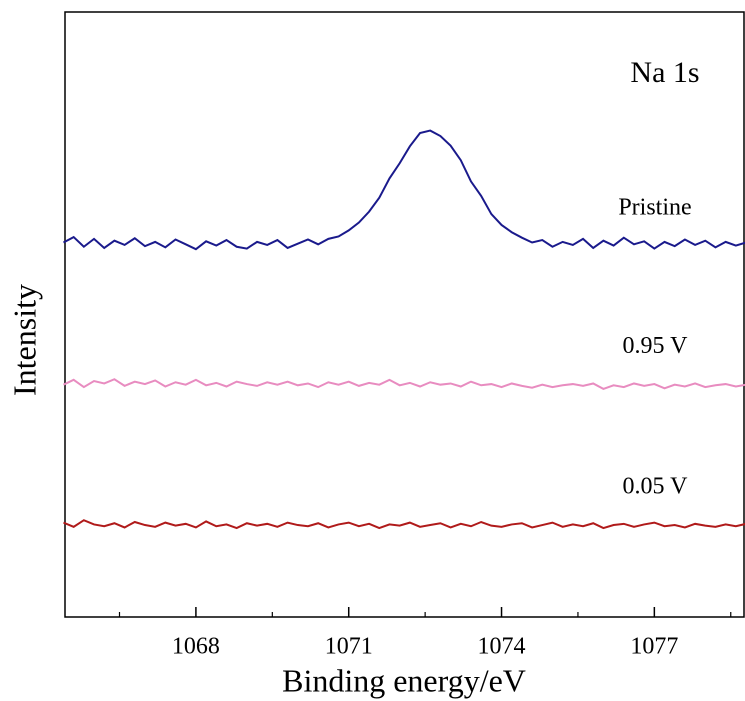  I want to click on series-label: Pristine, so click(654, 208).